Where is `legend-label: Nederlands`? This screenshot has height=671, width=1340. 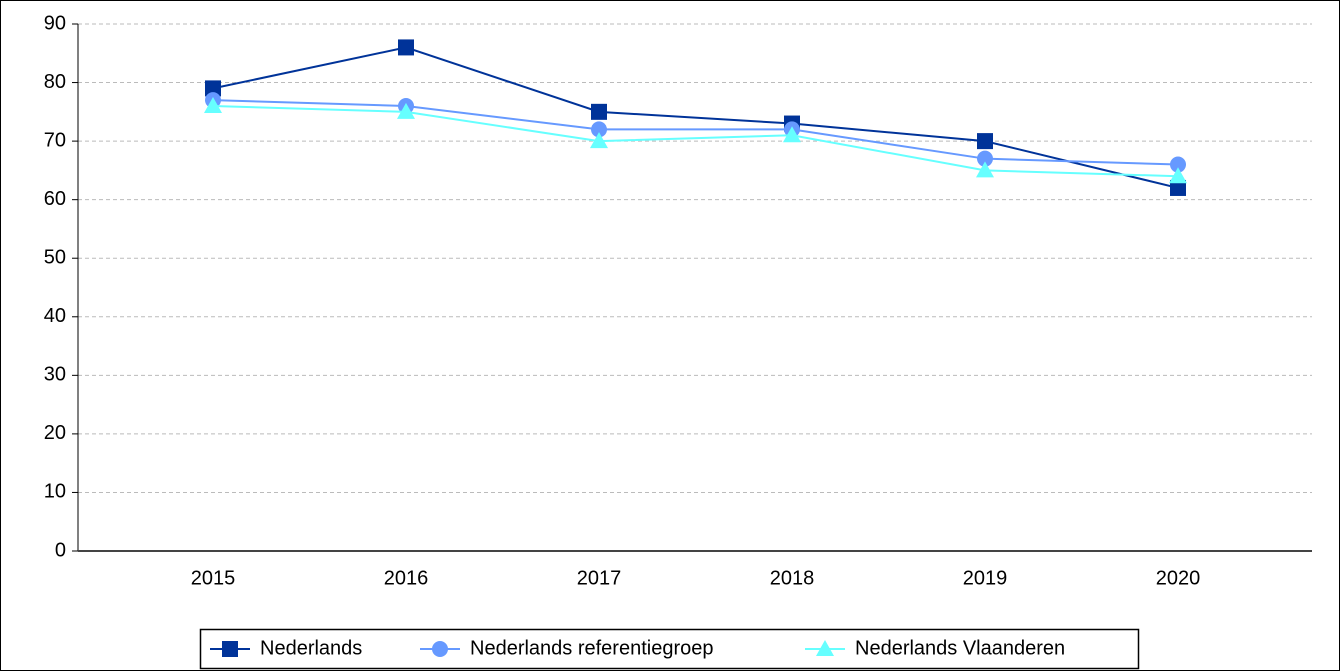 legend-label: Nederlands is located at coordinates (311, 648).